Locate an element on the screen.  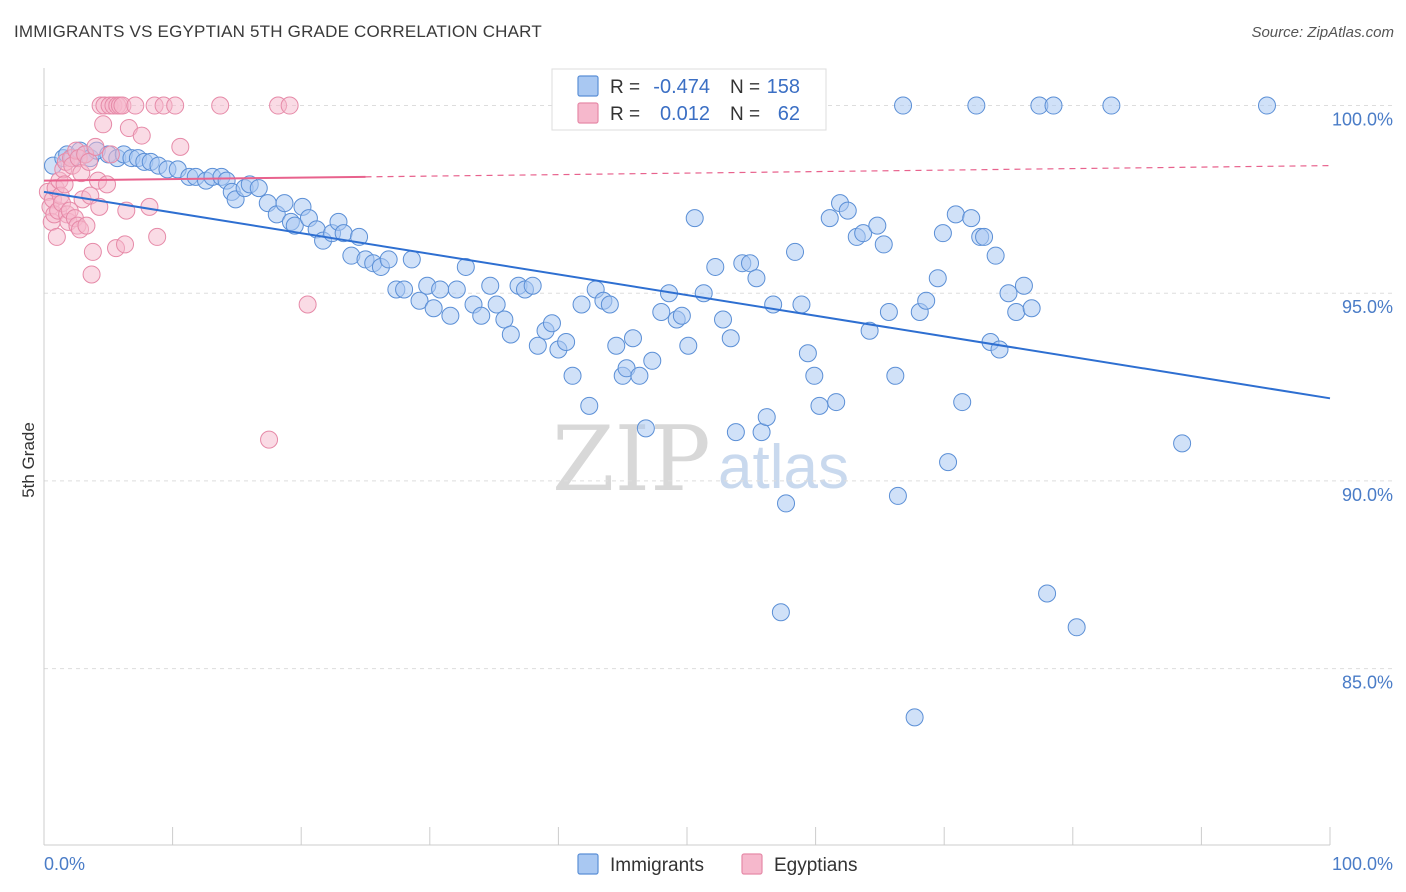
legend-n-label-1: N = is located at coordinates (745, 87).